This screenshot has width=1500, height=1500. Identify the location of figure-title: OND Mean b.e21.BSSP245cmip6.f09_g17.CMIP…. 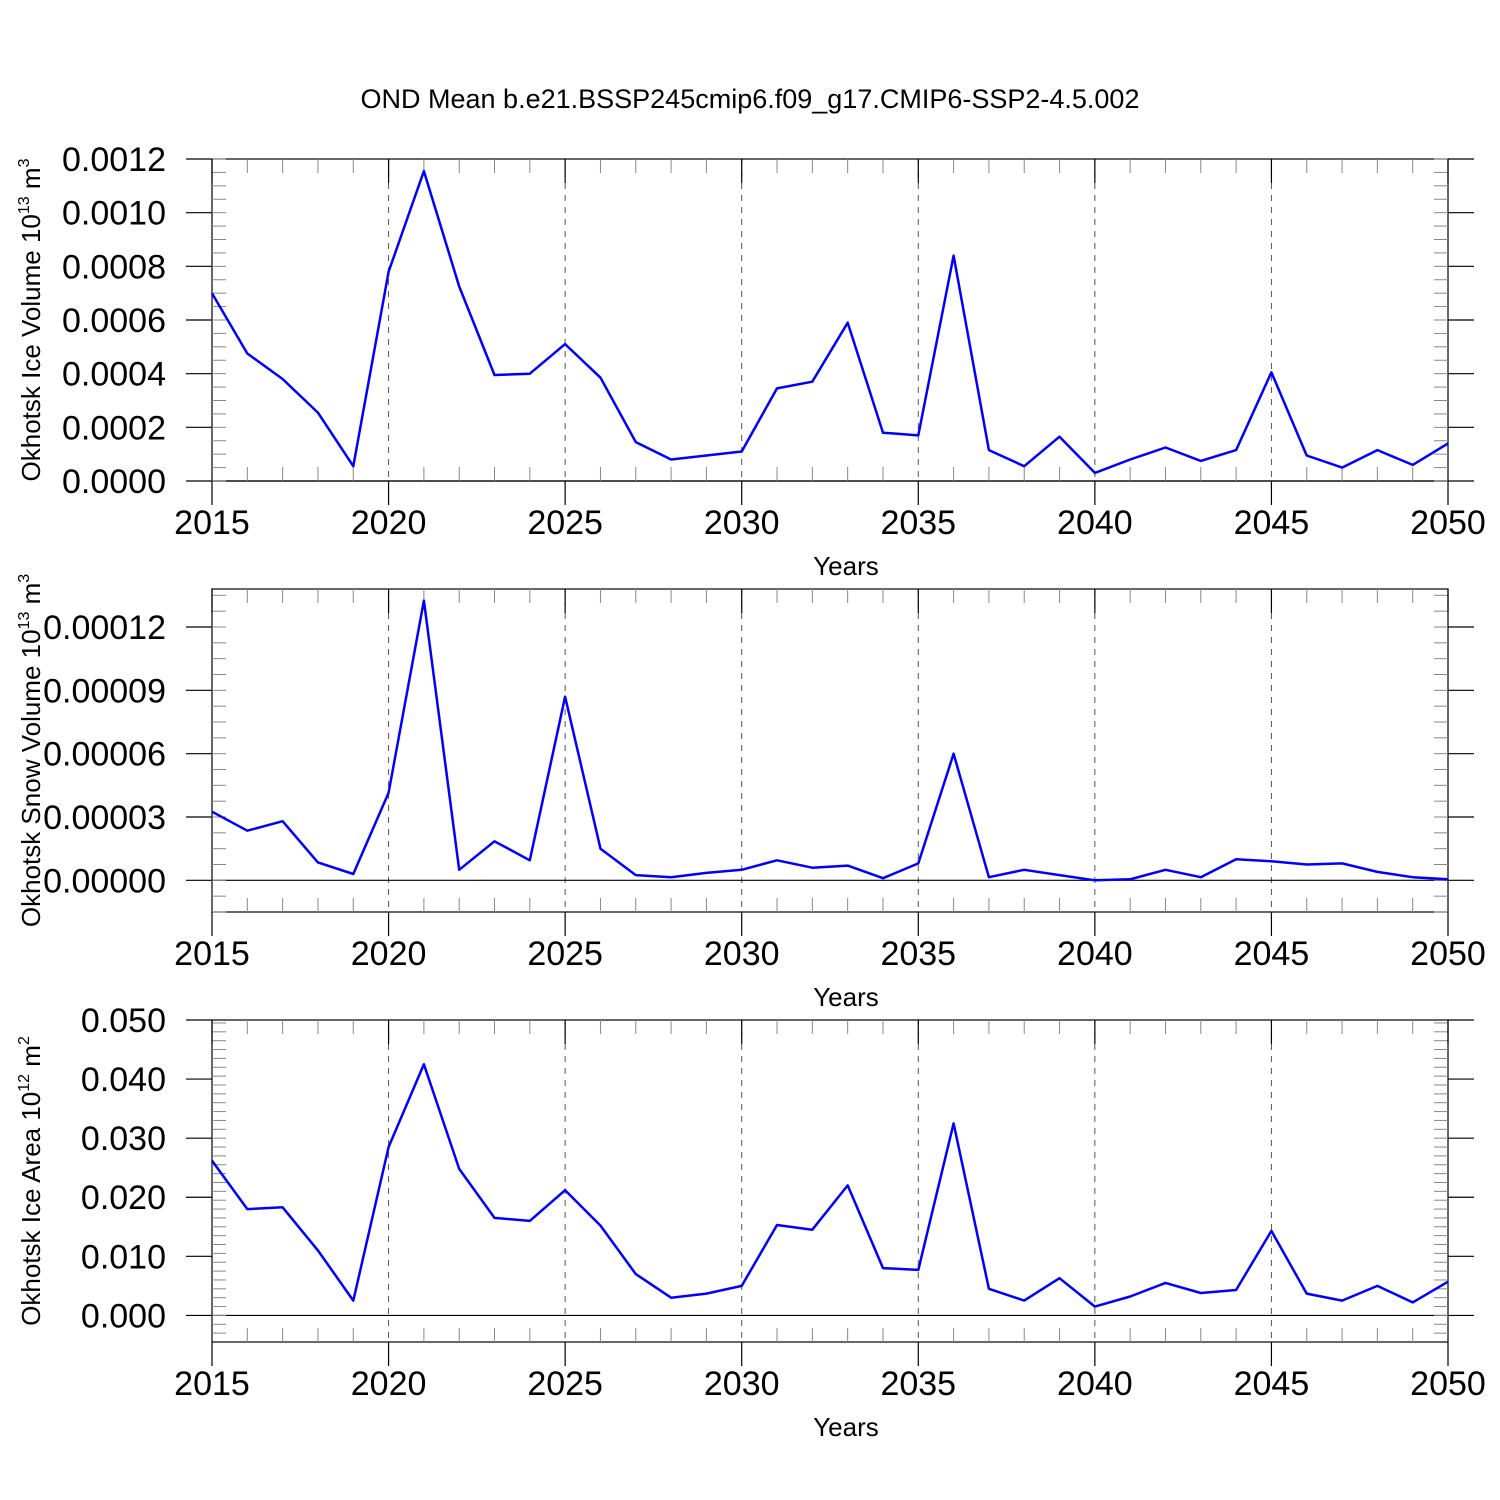
(750, 99).